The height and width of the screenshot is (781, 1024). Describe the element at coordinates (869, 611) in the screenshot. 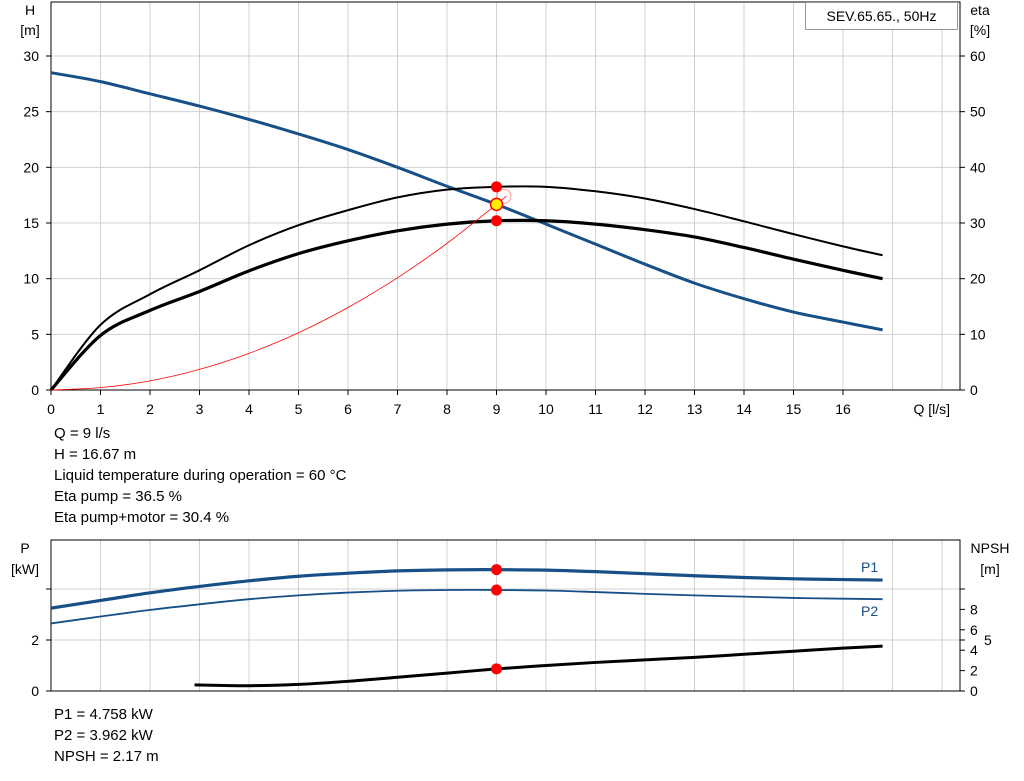

I see `series-label-p2: P2` at that location.